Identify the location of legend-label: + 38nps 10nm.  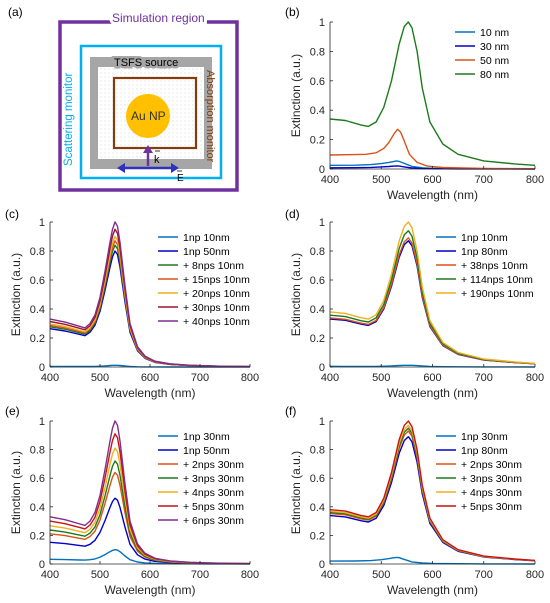
(494, 266).